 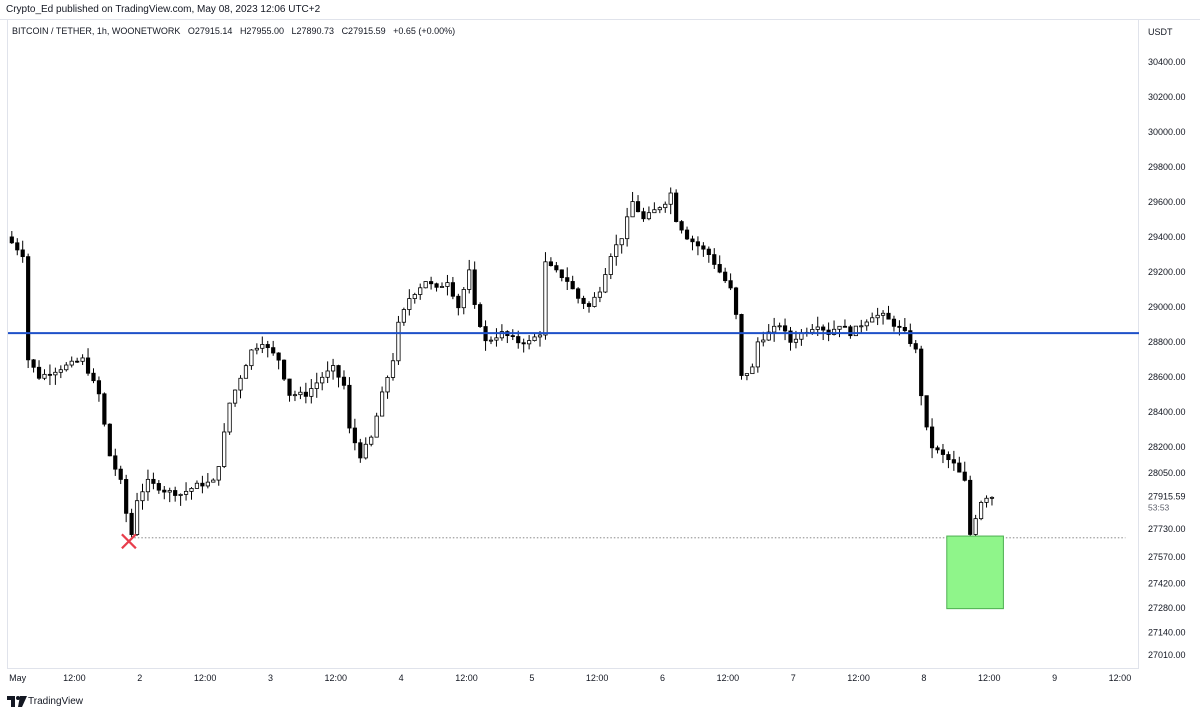 I want to click on tradingview-brand: TradingView, so click(x=56, y=701).